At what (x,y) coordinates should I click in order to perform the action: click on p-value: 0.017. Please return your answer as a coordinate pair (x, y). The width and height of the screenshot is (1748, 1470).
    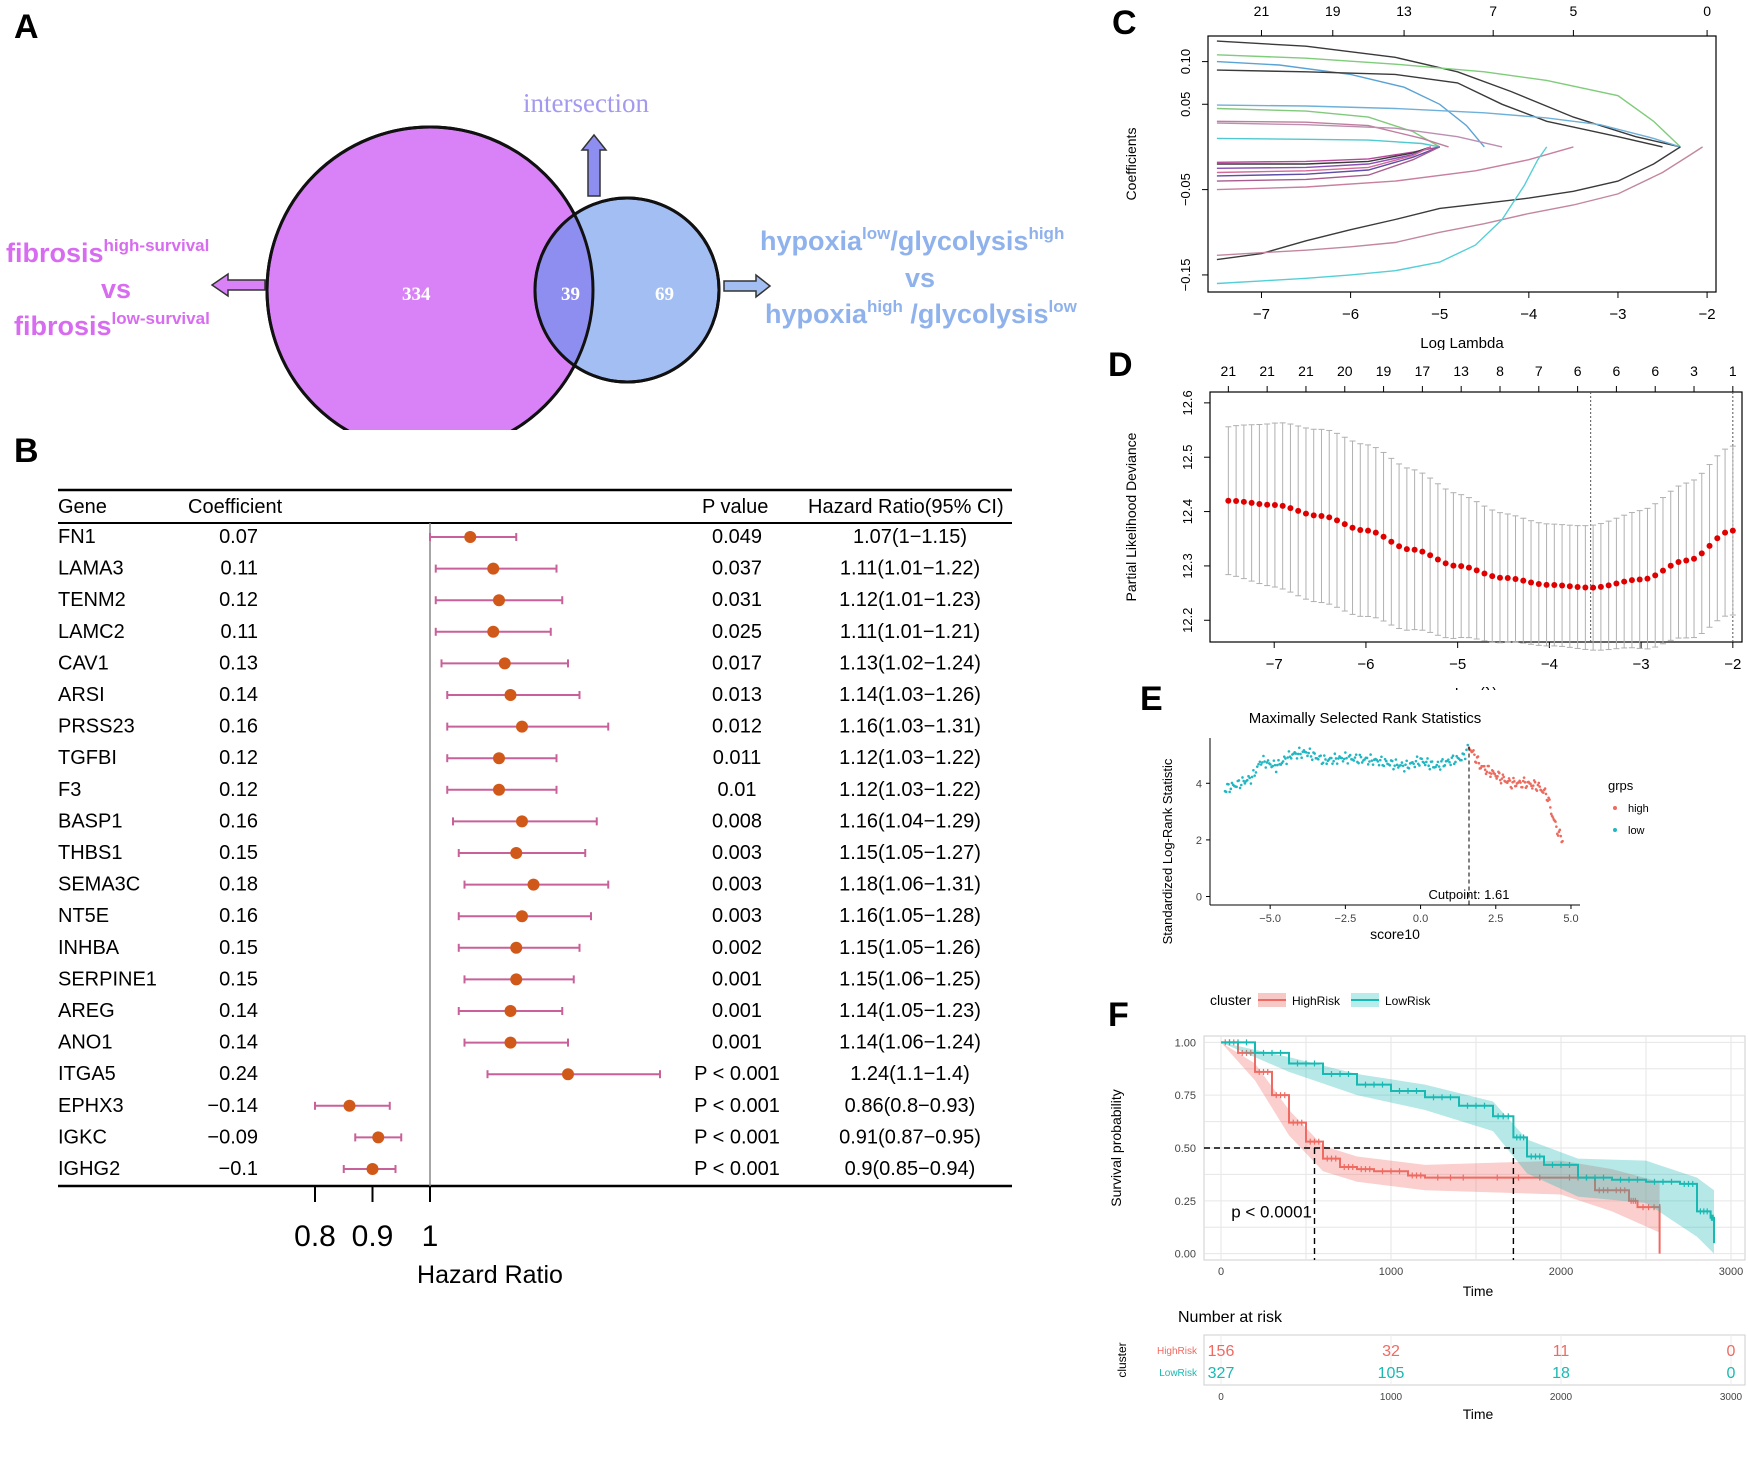
    Looking at the image, I should click on (737, 663).